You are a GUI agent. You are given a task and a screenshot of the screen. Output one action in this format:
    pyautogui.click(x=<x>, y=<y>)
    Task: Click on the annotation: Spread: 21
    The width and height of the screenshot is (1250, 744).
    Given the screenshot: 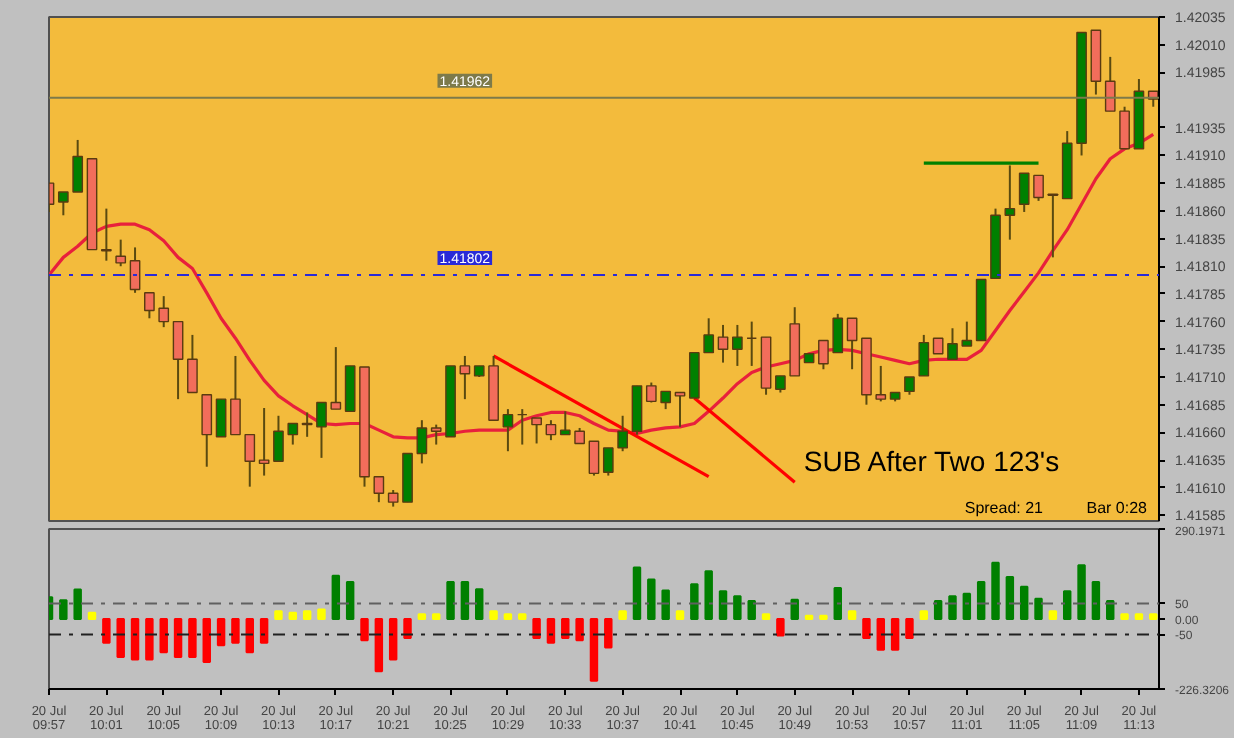 What is the action you would take?
    pyautogui.click(x=1004, y=508)
    